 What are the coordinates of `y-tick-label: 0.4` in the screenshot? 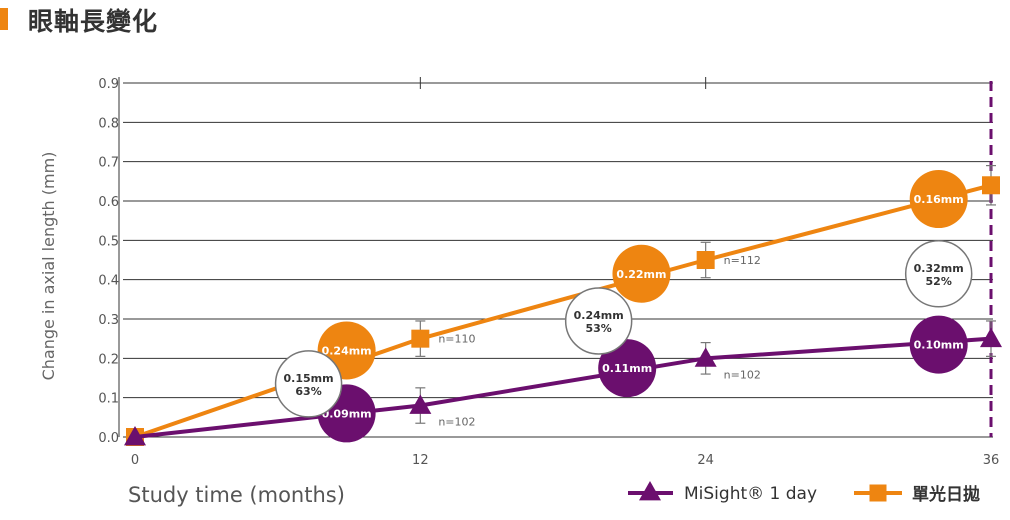 It's located at (108, 281).